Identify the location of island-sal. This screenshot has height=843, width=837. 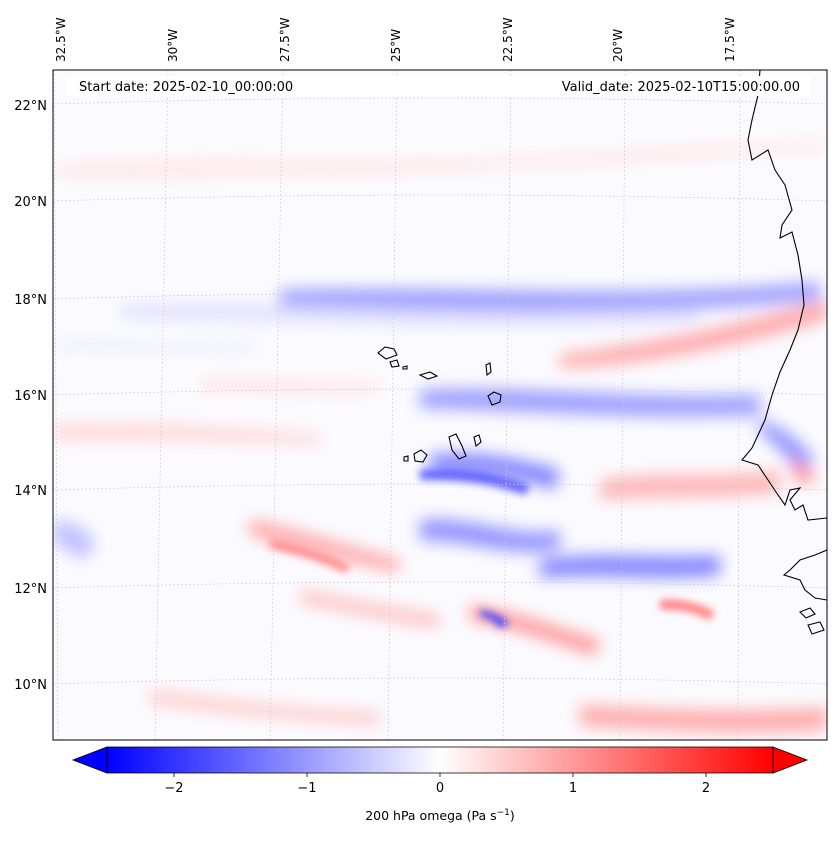
(488, 369).